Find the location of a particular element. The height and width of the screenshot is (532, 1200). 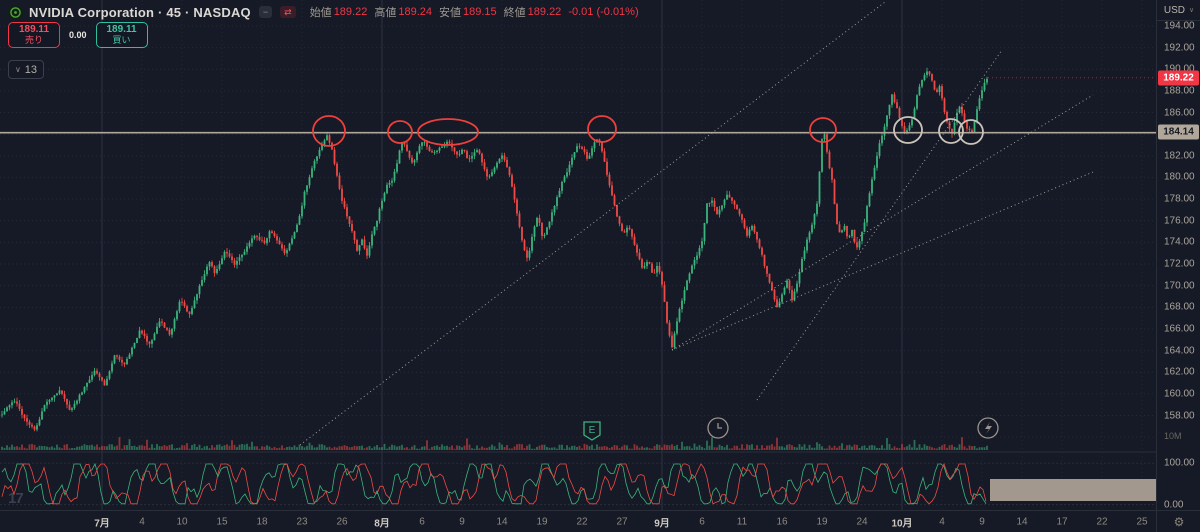

earnings-marker-icon: E is located at coordinates (592, 431).